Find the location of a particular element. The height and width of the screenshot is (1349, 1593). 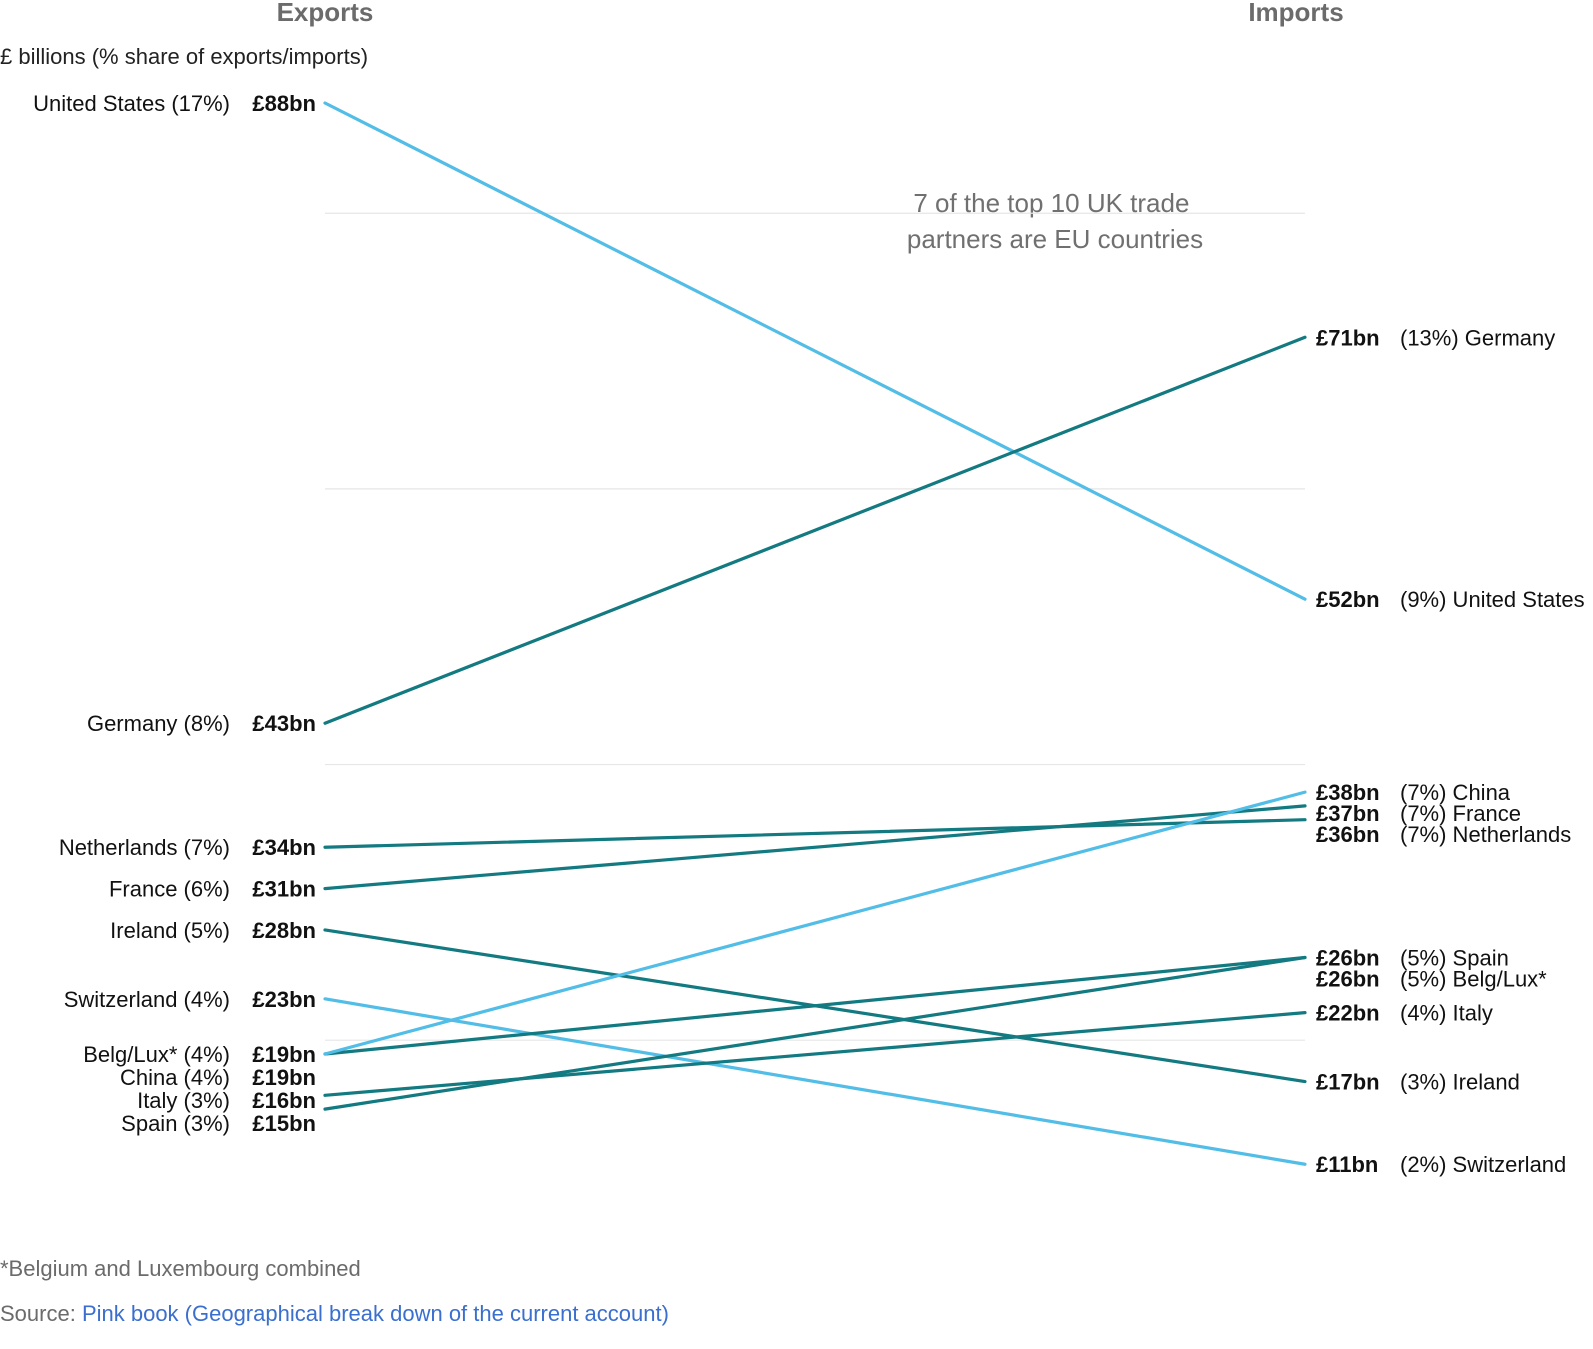

left-label-belg-lux: Belg/Lux* (4%) is located at coordinates (156, 1054).